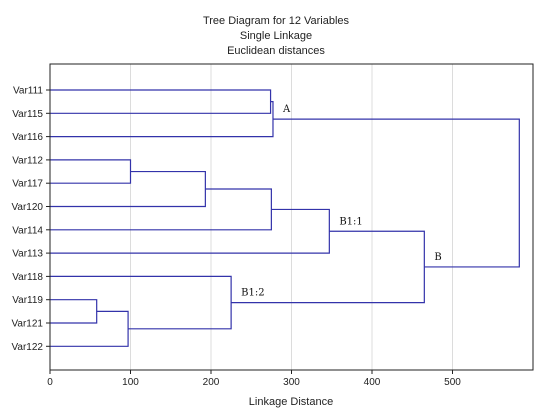 This screenshot has height=420, width=550. I want to click on x-tick-label: 100, so click(130, 382).